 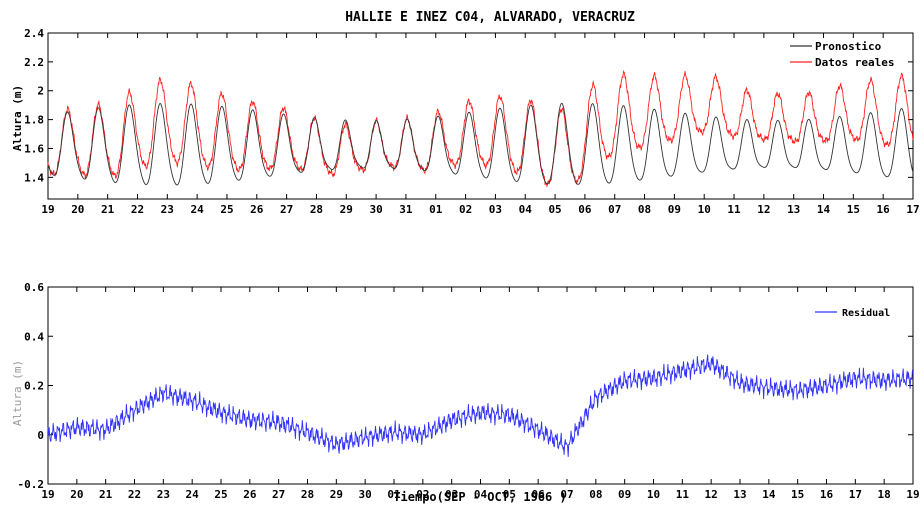 What do you see at coordinates (797, 494) in the screenshot?
I see `bottom-x-tick-label: 15` at bounding box center [797, 494].